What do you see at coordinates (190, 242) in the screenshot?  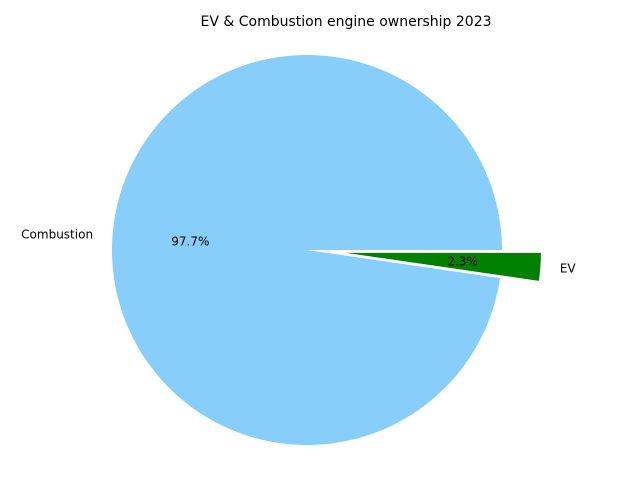 I see `percent-label-combustion: 97.7%` at bounding box center [190, 242].